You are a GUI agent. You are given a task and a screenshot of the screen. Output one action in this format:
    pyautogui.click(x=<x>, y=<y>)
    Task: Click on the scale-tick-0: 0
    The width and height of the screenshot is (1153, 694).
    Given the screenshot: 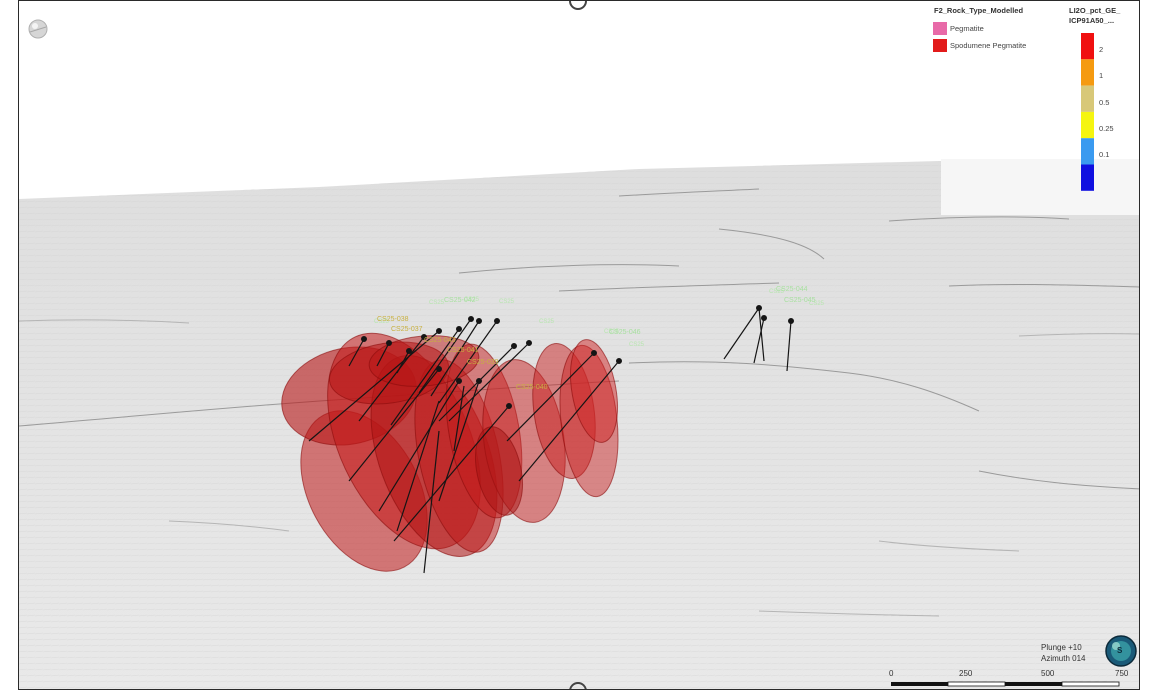 What is the action you would take?
    pyautogui.click(x=891, y=673)
    